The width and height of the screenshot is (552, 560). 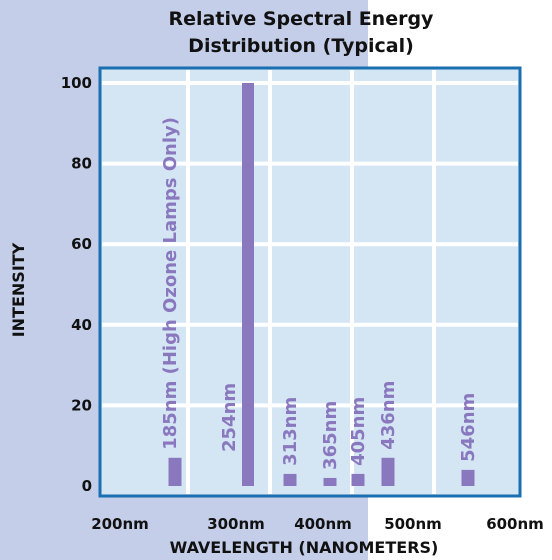 What do you see at coordinates (175, 471) in the screenshot?
I see `bar-185nm` at bounding box center [175, 471].